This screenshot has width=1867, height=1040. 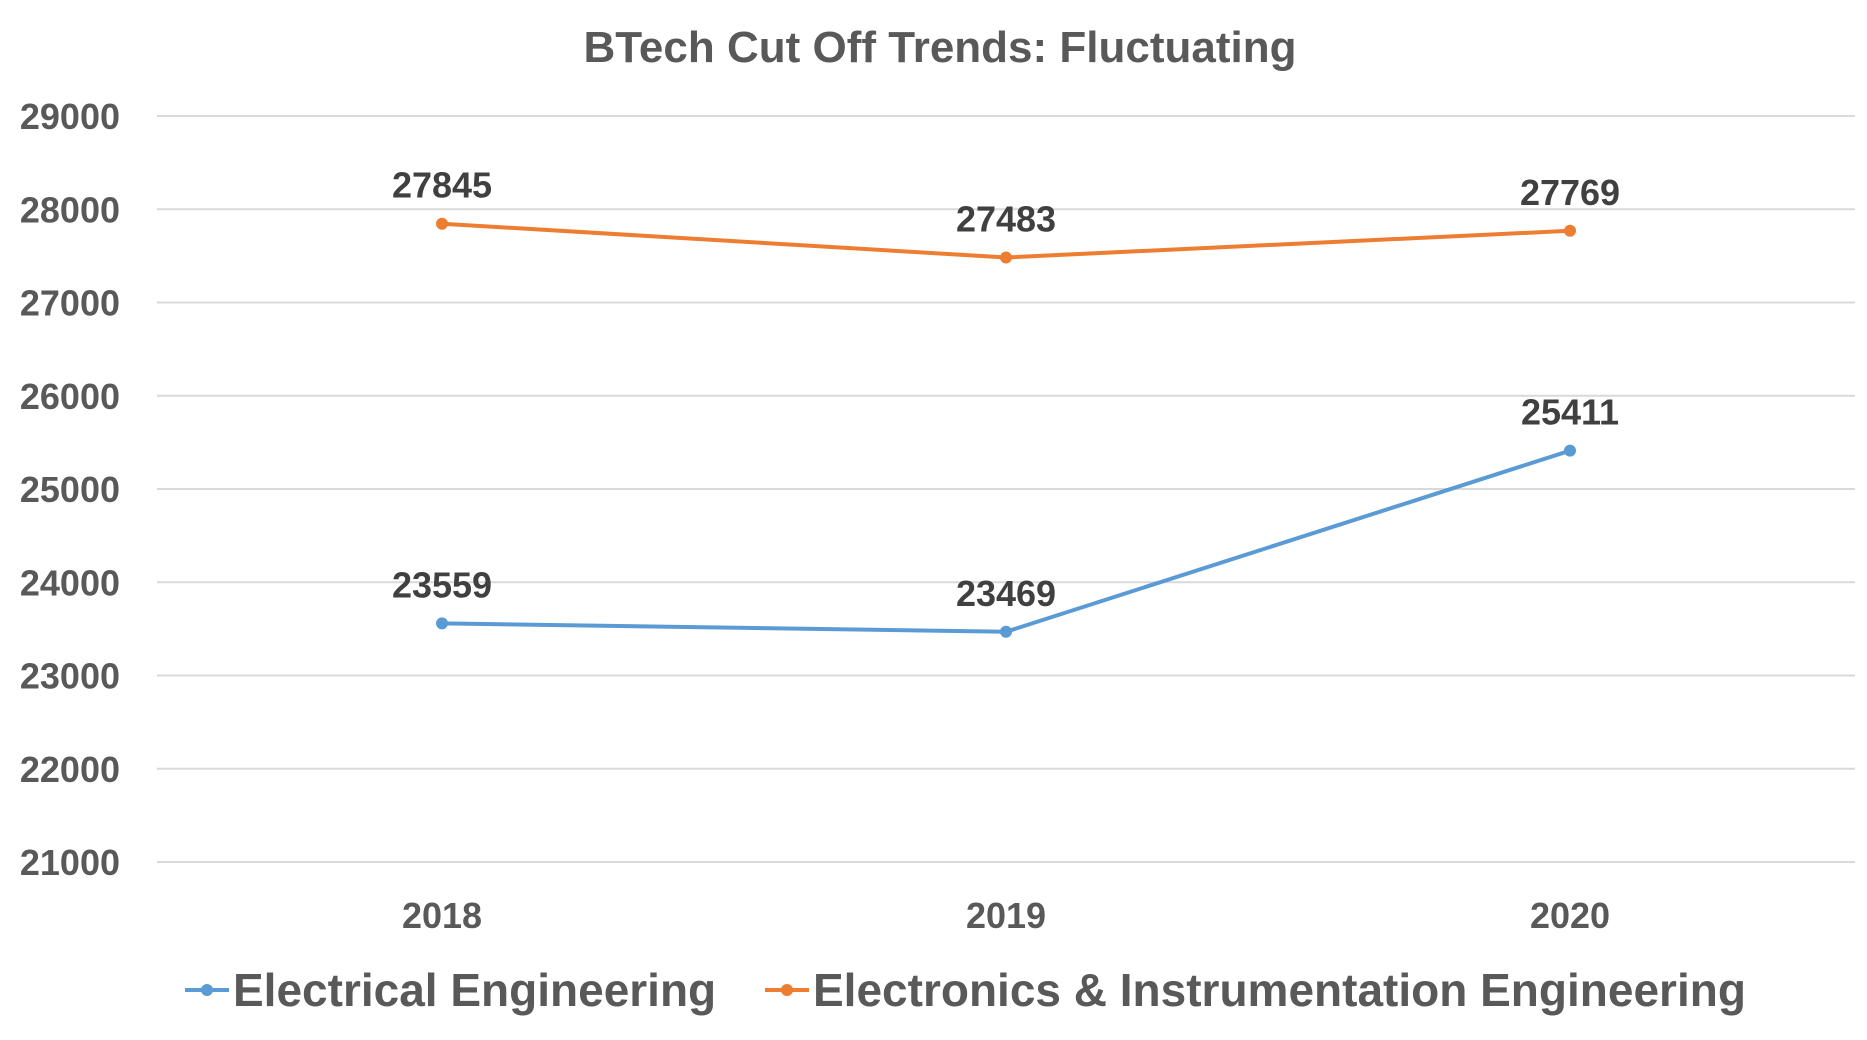 I want to click on x-tick-label: 2019, so click(x=1006, y=915).